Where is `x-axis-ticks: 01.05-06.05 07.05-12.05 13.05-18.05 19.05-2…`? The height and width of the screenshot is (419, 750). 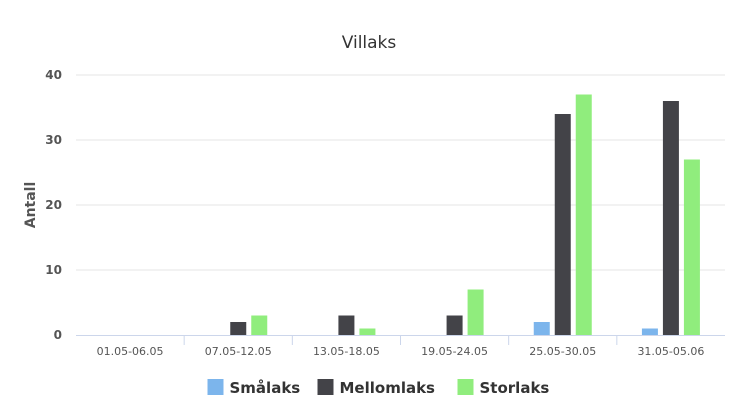 x-axis-ticks: 01.05-06.05 07.05-12.05 13.05-18.05 19.05-2… is located at coordinates (400, 346).